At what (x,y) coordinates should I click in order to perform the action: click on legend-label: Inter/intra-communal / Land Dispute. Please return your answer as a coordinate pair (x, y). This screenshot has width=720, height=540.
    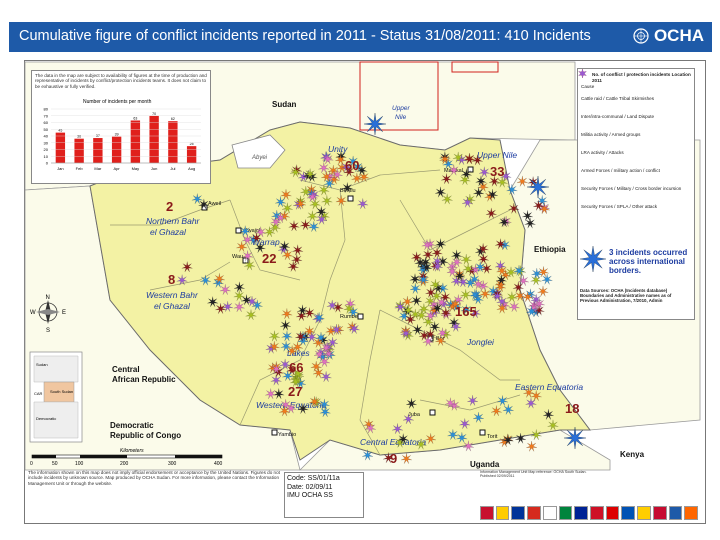
    Looking at the image, I should click on (618, 116).